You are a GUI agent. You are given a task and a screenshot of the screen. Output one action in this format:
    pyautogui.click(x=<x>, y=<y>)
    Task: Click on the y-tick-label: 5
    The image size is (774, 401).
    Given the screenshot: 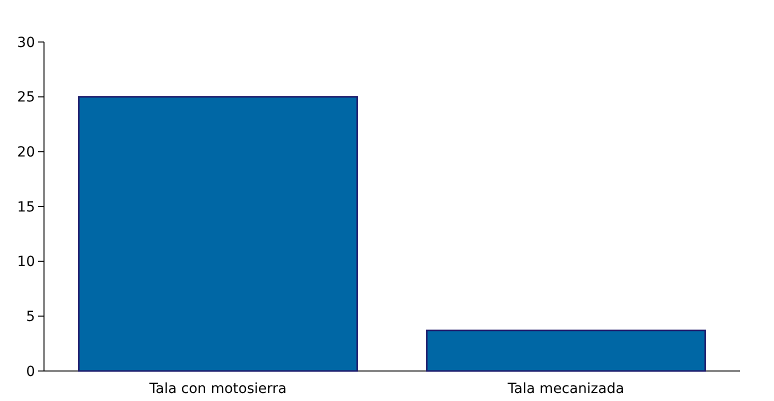 What is the action you would take?
    pyautogui.click(x=30, y=317)
    